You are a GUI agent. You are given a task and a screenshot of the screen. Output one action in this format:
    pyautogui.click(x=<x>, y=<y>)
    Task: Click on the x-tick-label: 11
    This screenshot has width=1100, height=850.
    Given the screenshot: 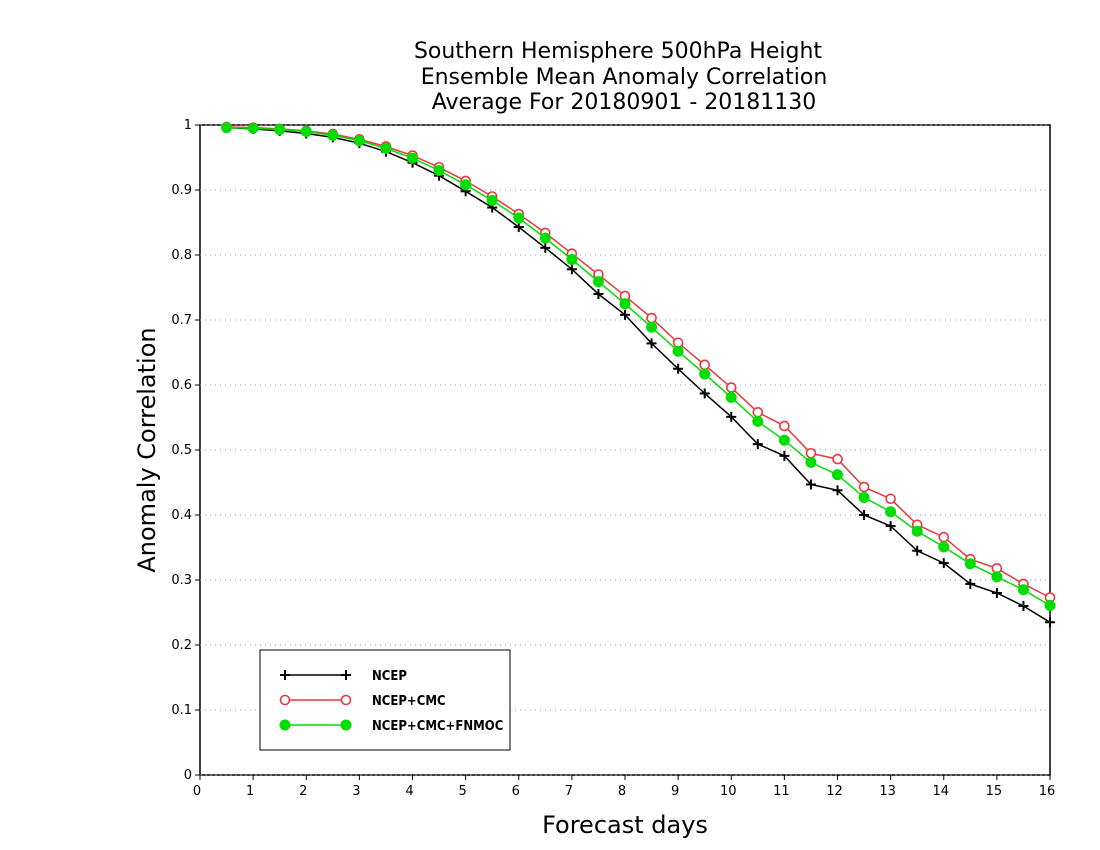 What is the action you would take?
    pyautogui.click(x=781, y=791)
    